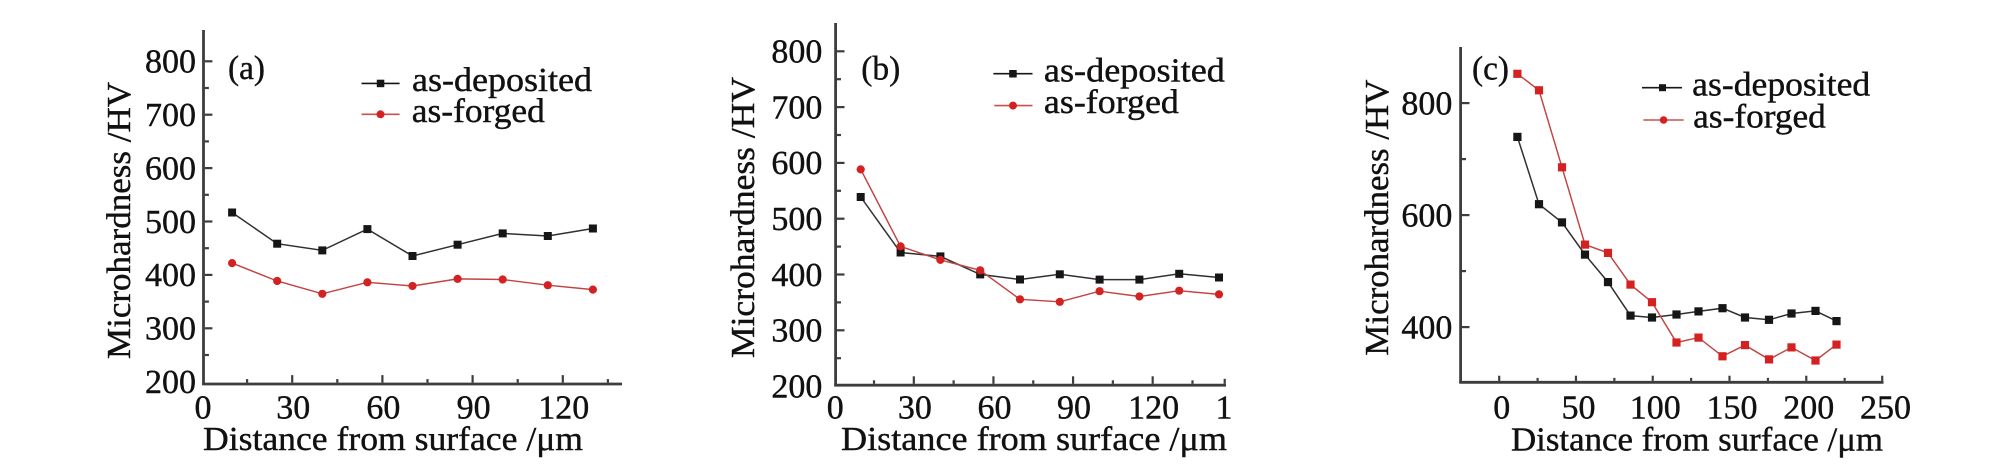 This screenshot has height=472, width=2008. Describe the element at coordinates (1732, 408) in the screenshot. I see `svg-text: 150` at that location.